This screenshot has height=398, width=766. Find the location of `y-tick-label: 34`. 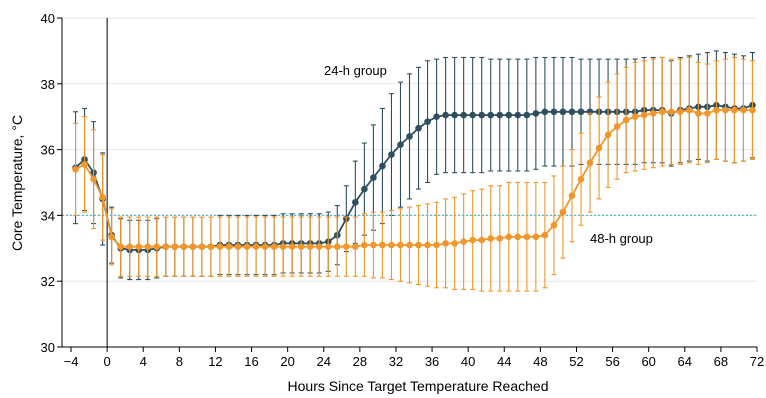

y-tick-label: 34 is located at coordinates (48, 215).